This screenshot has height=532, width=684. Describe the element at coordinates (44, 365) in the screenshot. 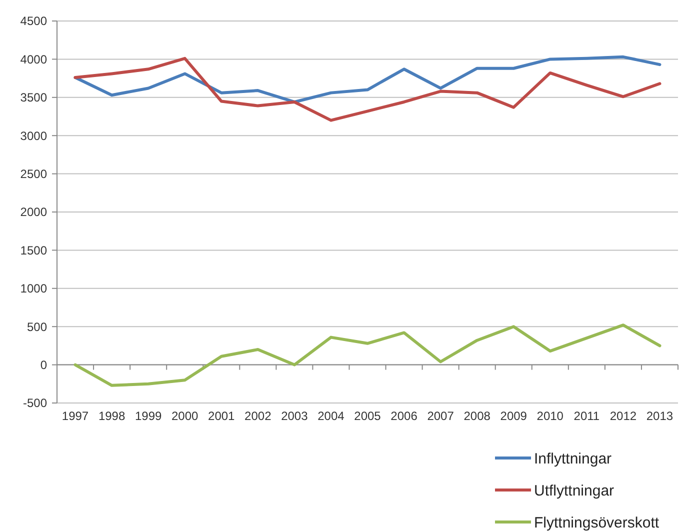

I see `y-tick-label: 0` at that location.